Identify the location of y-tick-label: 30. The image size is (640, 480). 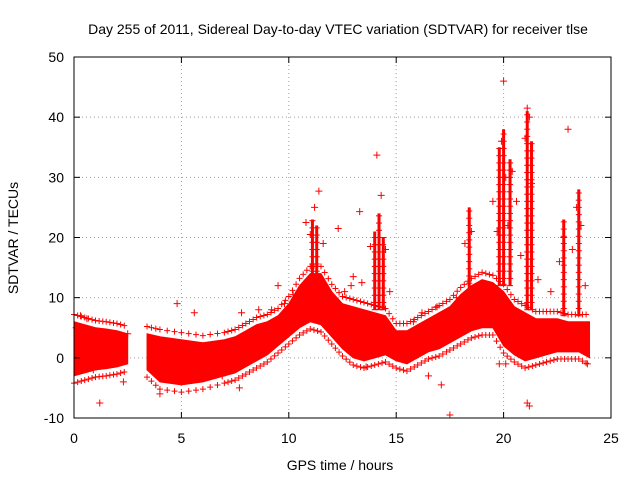
(56, 177).